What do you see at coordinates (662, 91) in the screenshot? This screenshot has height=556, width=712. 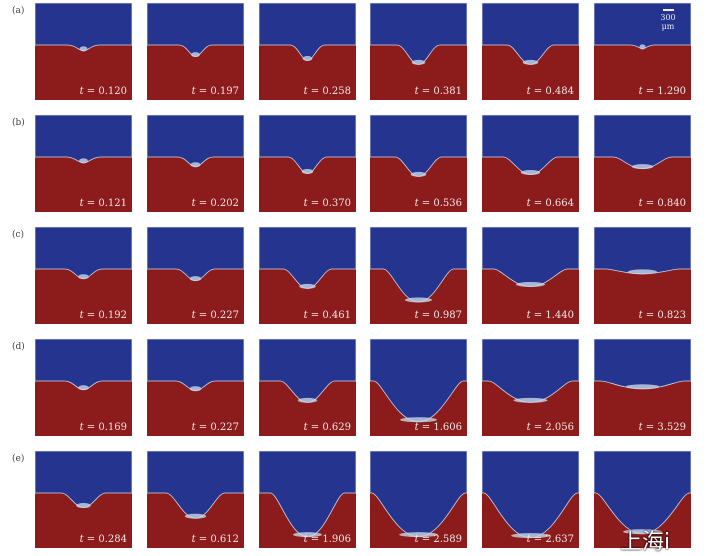 I see `time-label: t = 1.290` at bounding box center [662, 91].